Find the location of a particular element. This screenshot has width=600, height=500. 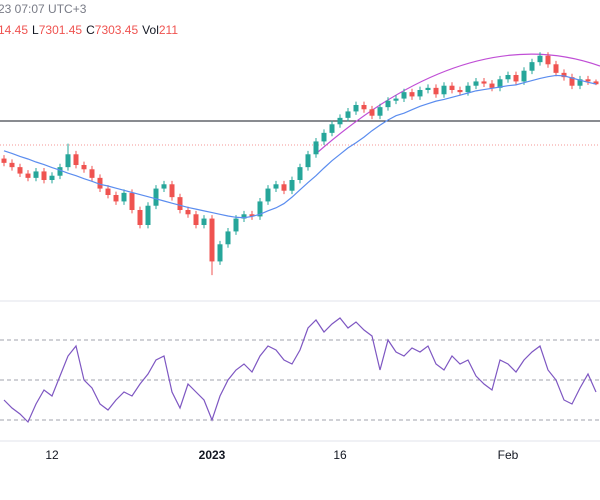

ohlc-value: 7303.45 is located at coordinates (117, 30).